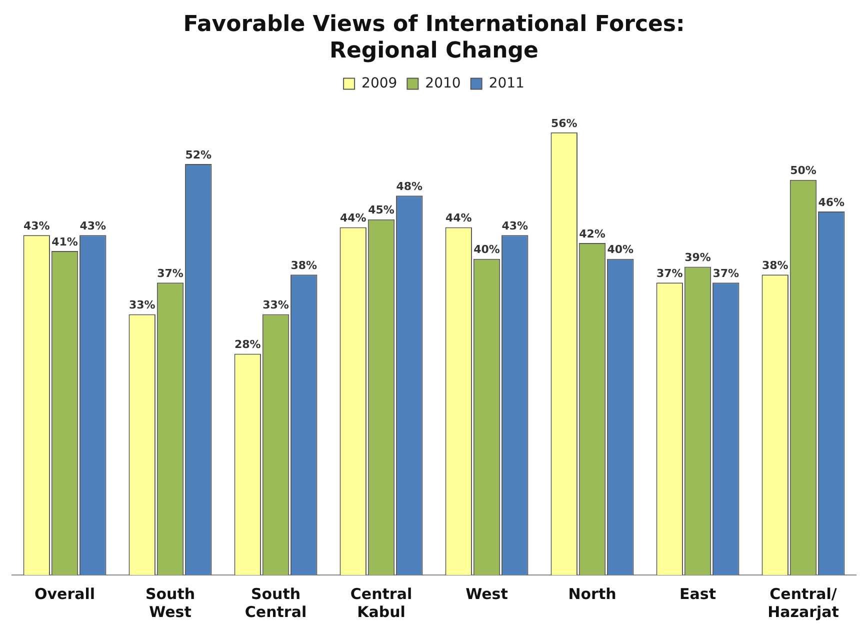 The width and height of the screenshot is (868, 633). What do you see at coordinates (65, 593) in the screenshot?
I see `x-tick-label: Overall` at bounding box center [65, 593].